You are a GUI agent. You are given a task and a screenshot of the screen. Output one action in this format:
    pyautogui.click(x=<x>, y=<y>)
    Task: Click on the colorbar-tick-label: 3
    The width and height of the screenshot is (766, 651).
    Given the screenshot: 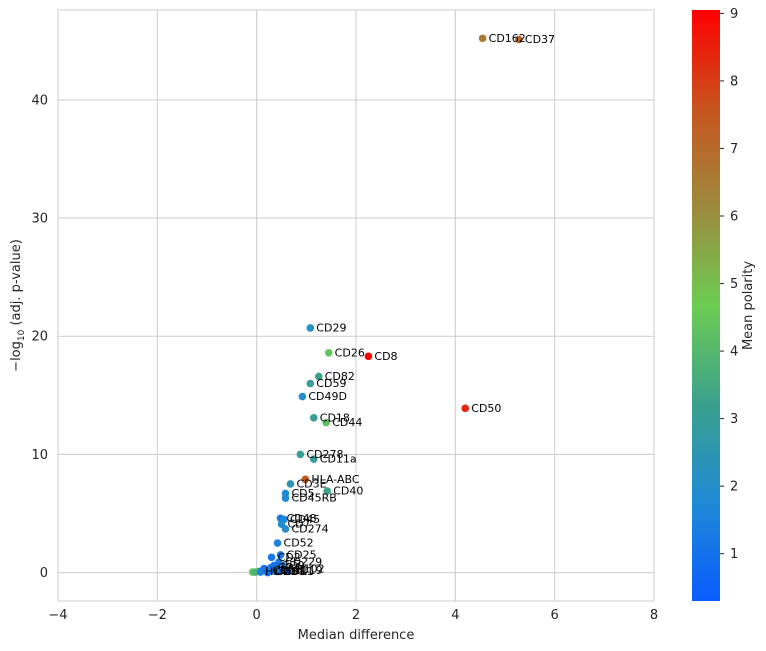 What is the action you would take?
    pyautogui.click(x=734, y=419)
    